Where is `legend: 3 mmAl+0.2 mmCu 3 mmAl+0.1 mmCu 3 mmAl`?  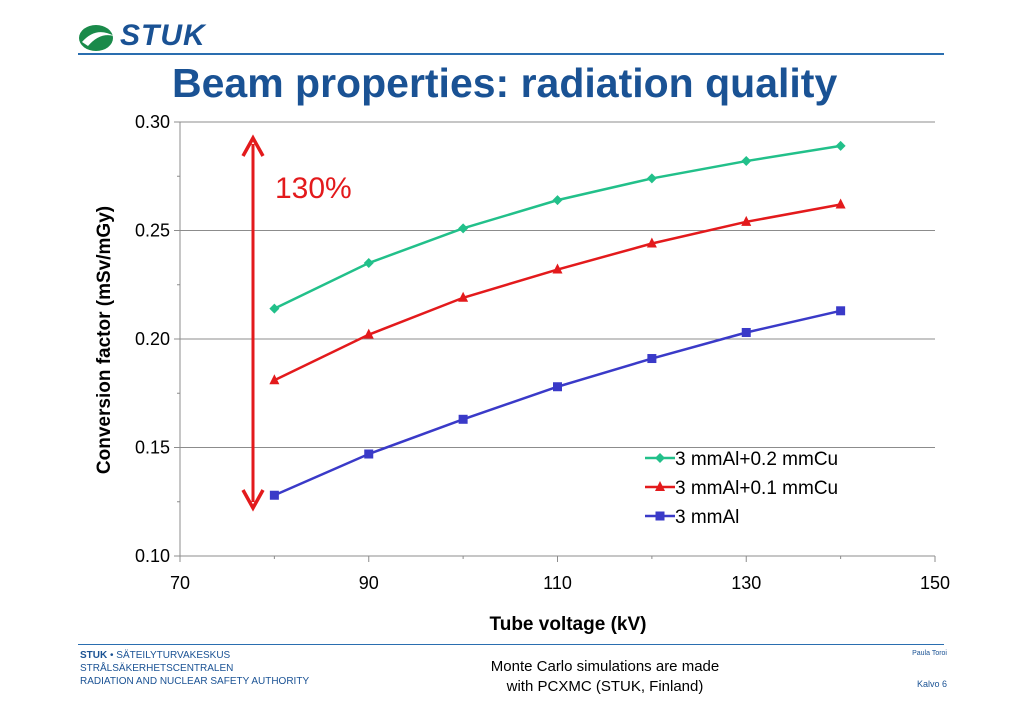
legend: 3 mmAl+0.2 mmCu 3 mmAl+0.1 mmCu 3 mmAl is located at coordinates (741, 488).